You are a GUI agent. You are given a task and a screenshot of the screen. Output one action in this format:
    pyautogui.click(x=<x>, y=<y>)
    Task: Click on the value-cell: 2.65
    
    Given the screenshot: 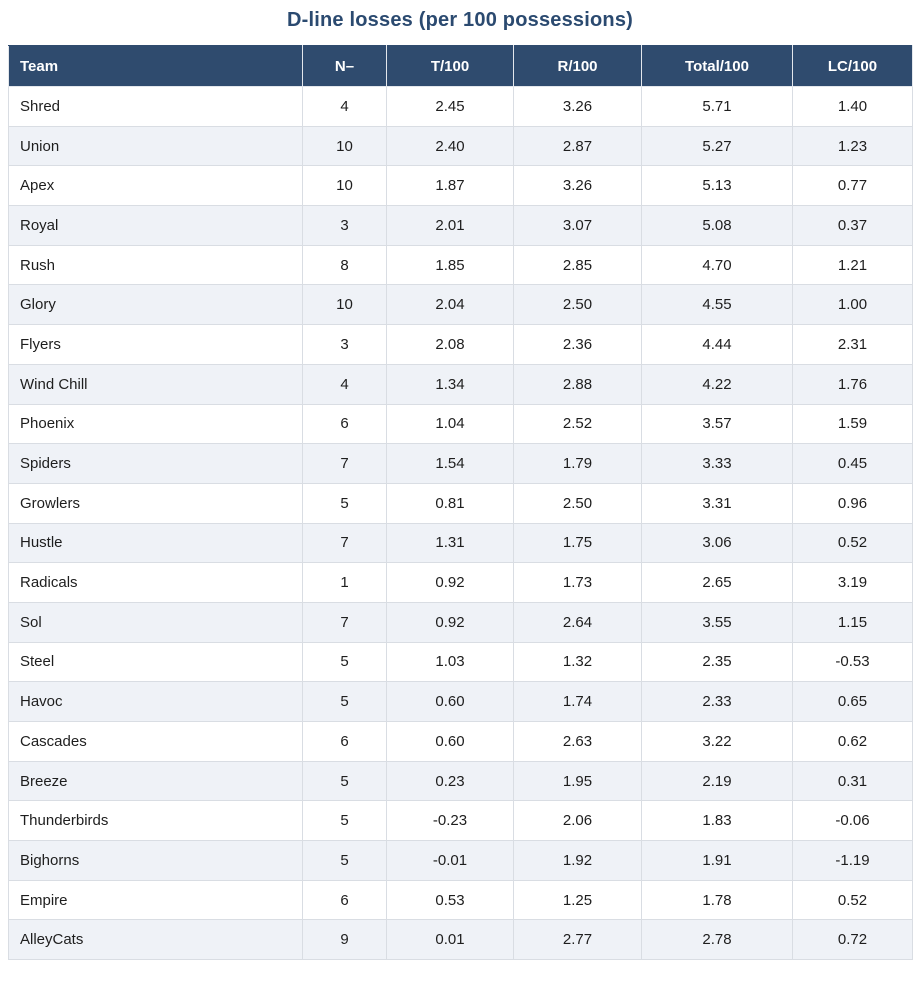 What is the action you would take?
    pyautogui.click(x=717, y=582)
    